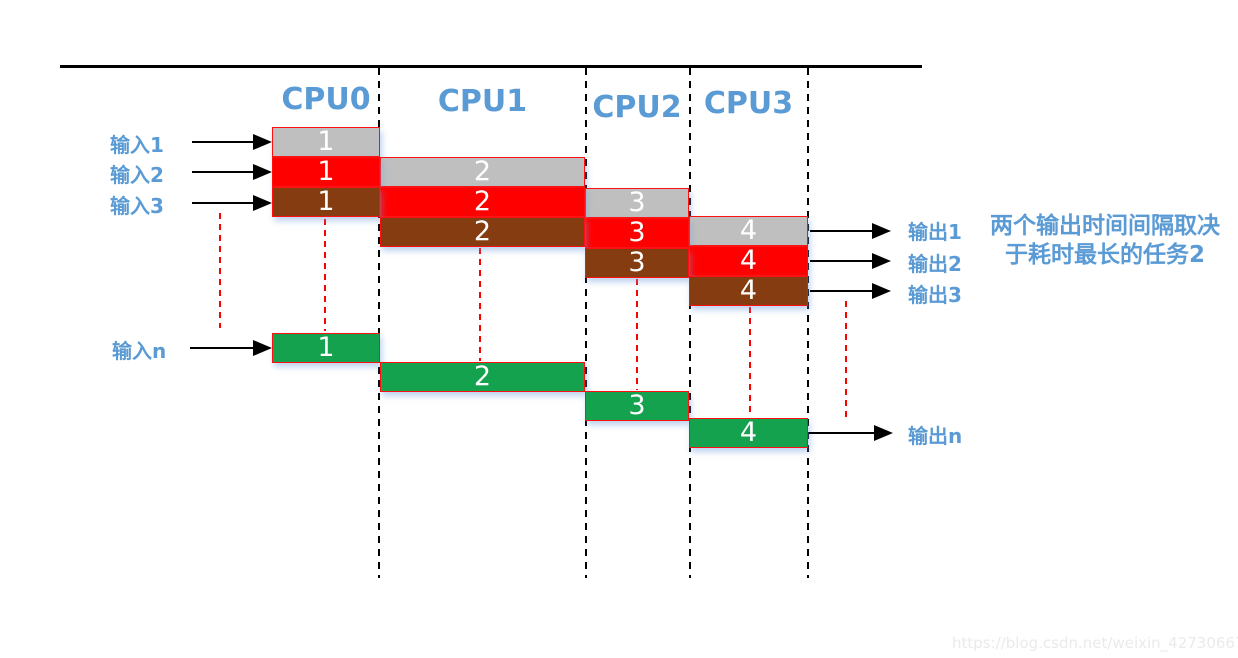 This screenshot has width=1238, height=658. What do you see at coordinates (841, 291) in the screenshot?
I see `output-3-arrow-line` at bounding box center [841, 291].